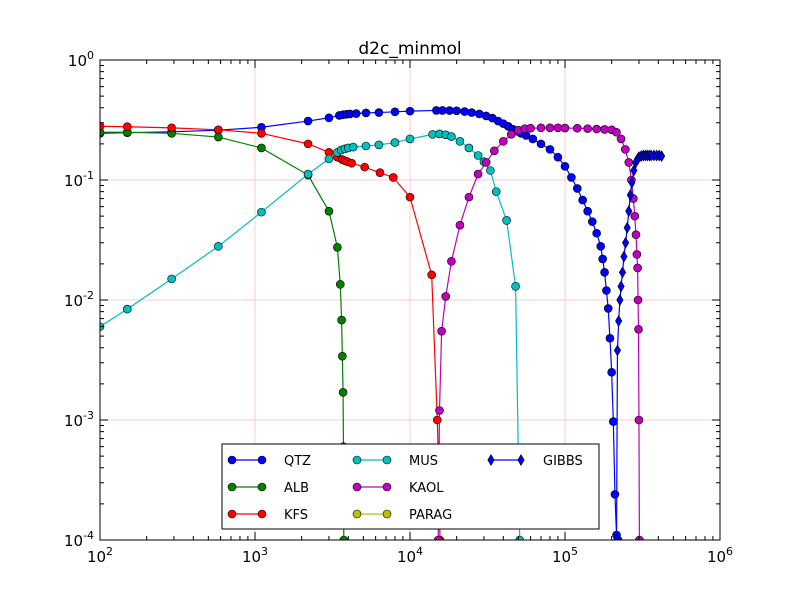  What do you see at coordinates (109, 551) in the screenshot?
I see `x-tick-exp: 2` at bounding box center [109, 551].